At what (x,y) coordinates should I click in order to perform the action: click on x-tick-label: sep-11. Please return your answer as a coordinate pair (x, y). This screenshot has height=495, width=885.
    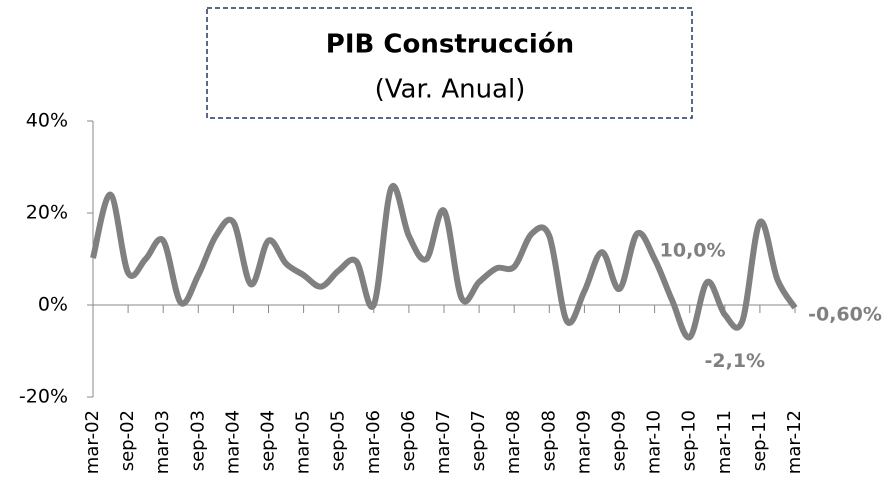
    Looking at the image, I should click on (759, 440).